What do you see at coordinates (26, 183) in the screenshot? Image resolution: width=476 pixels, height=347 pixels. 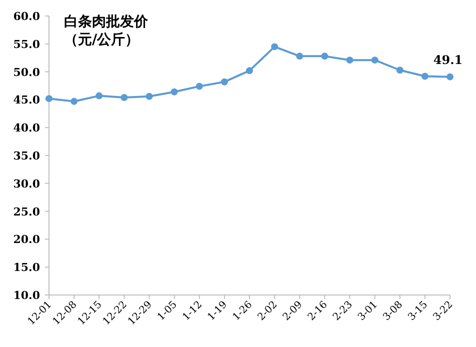 I see `y-tick-label: 30.0` at bounding box center [26, 183].